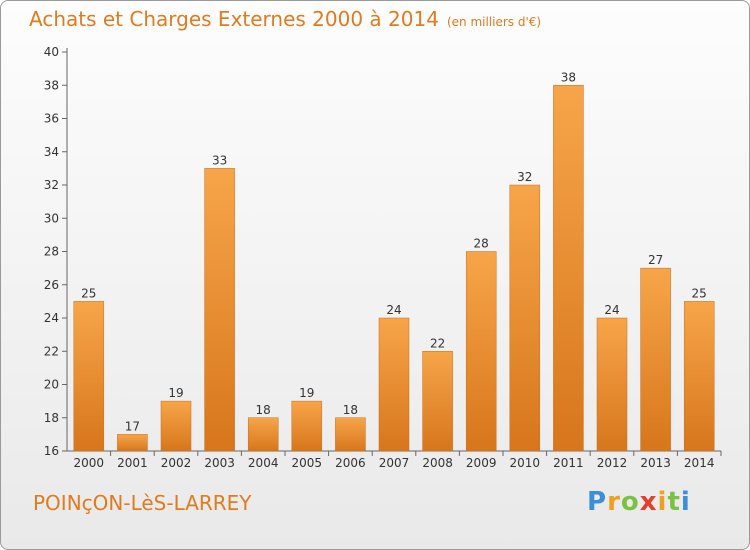  What do you see at coordinates (51, 285) in the screenshot?
I see `y-tick-label: 26` at bounding box center [51, 285].